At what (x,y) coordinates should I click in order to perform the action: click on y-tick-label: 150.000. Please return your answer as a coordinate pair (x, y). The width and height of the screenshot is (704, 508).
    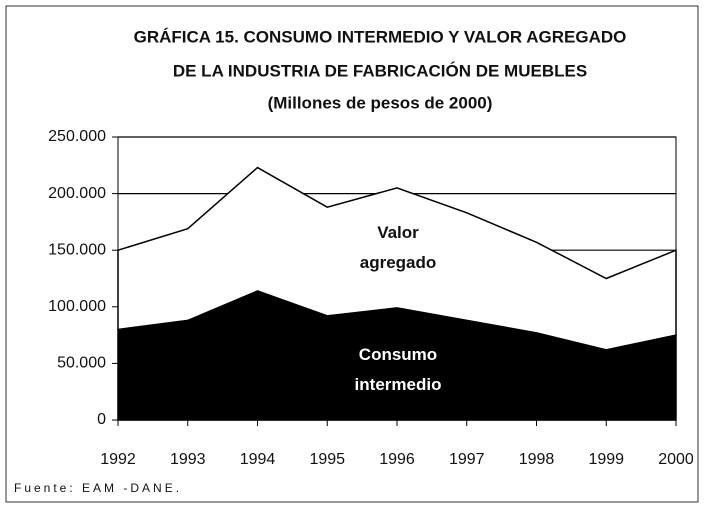
    Looking at the image, I should click on (77, 249).